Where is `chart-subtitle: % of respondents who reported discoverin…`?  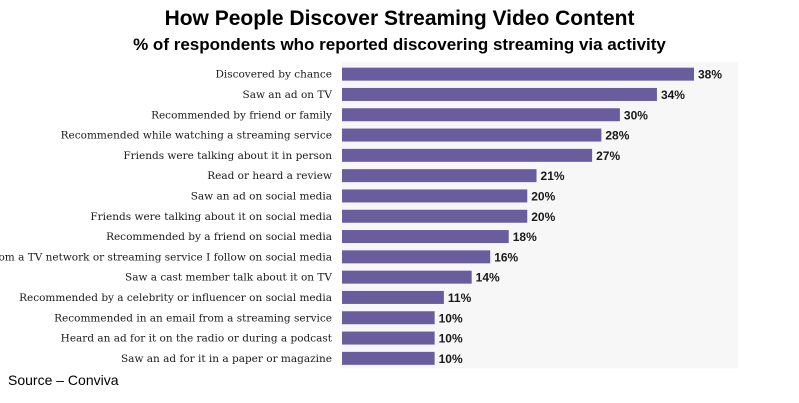 chart-subtitle: % of respondents who reported discoverin… is located at coordinates (399, 44).